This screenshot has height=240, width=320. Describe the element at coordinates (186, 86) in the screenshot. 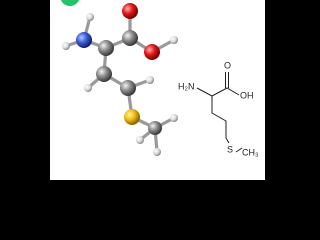

I see `amine-label: H₂N` at that location.